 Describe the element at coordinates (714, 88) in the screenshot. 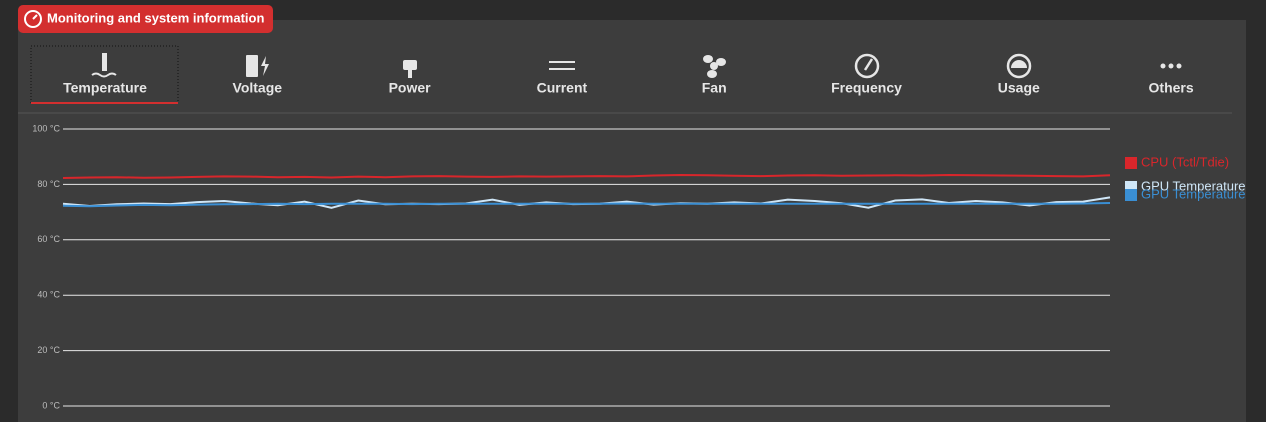

I see `tab-label: Fan` at that location.